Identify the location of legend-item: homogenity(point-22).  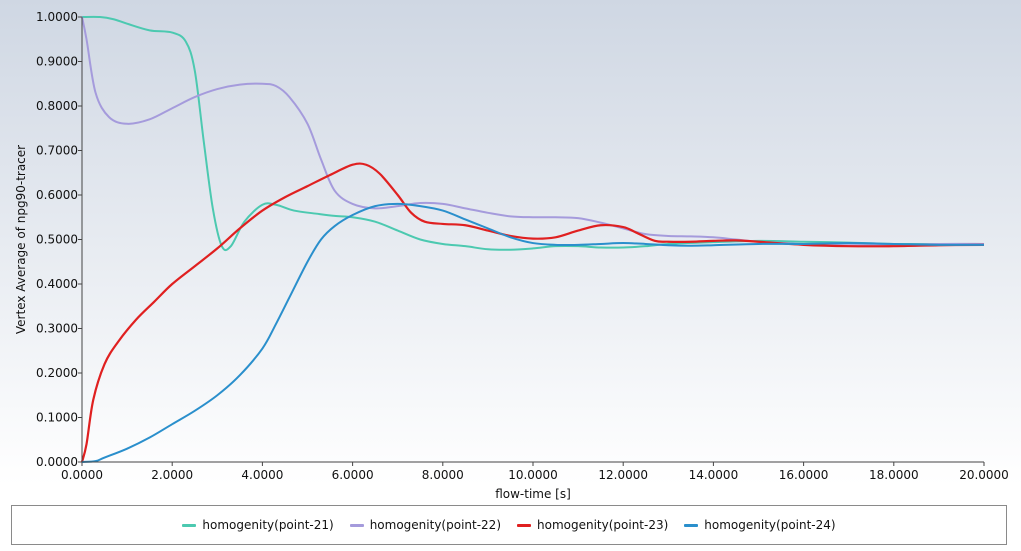
(425, 525).